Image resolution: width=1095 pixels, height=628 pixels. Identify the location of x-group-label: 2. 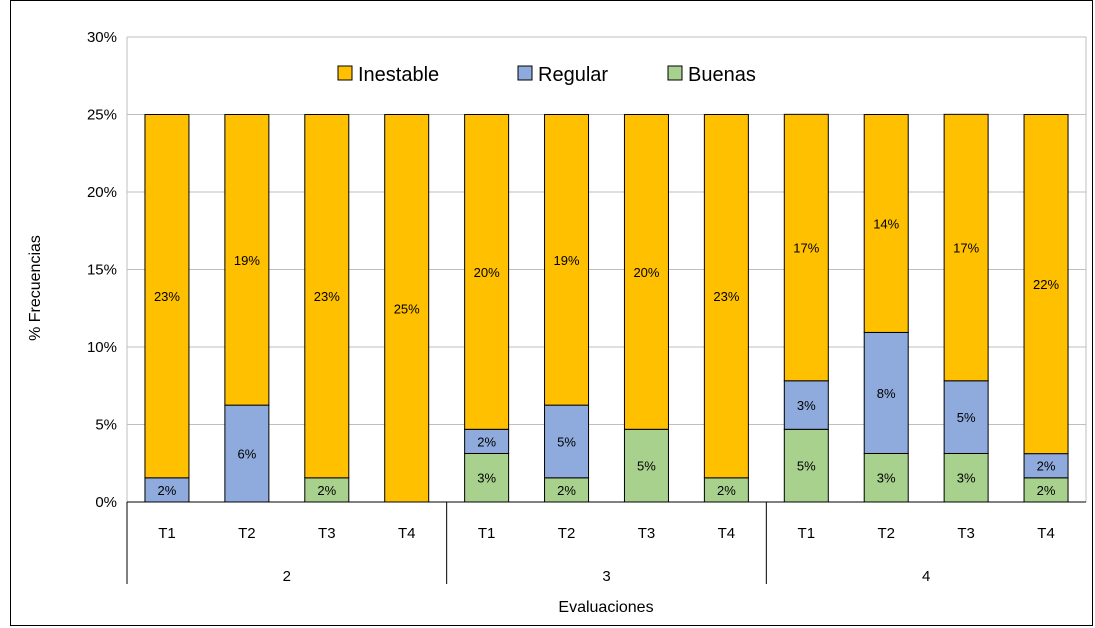
(287, 576).